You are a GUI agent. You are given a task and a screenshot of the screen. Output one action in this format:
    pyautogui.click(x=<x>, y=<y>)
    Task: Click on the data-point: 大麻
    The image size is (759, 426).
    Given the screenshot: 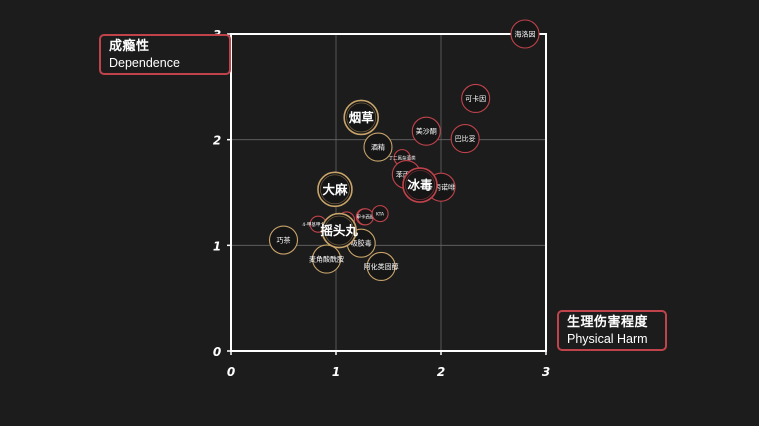 What is the action you would take?
    pyautogui.click(x=335, y=189)
    